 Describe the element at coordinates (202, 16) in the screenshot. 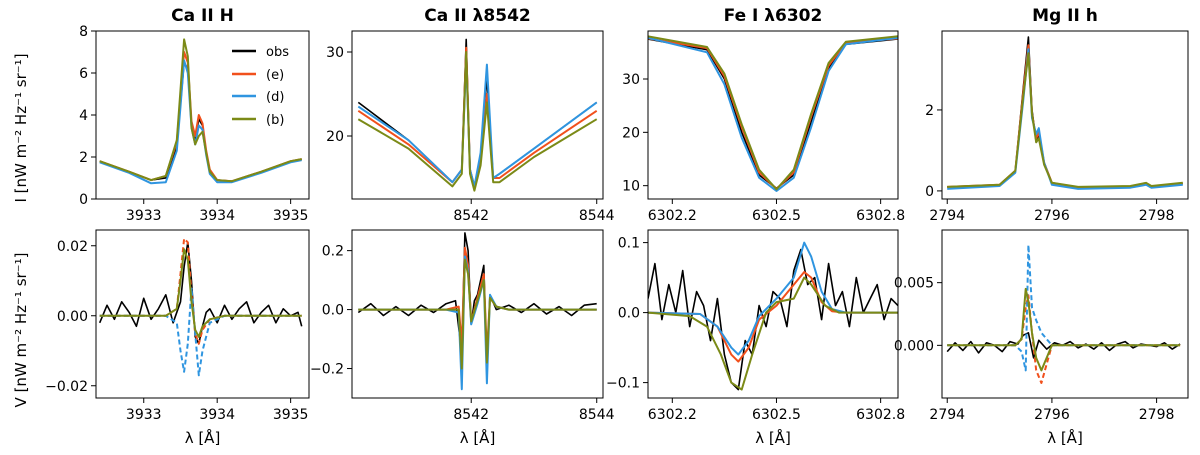

I see `panel-title: Ca II H` at that location.